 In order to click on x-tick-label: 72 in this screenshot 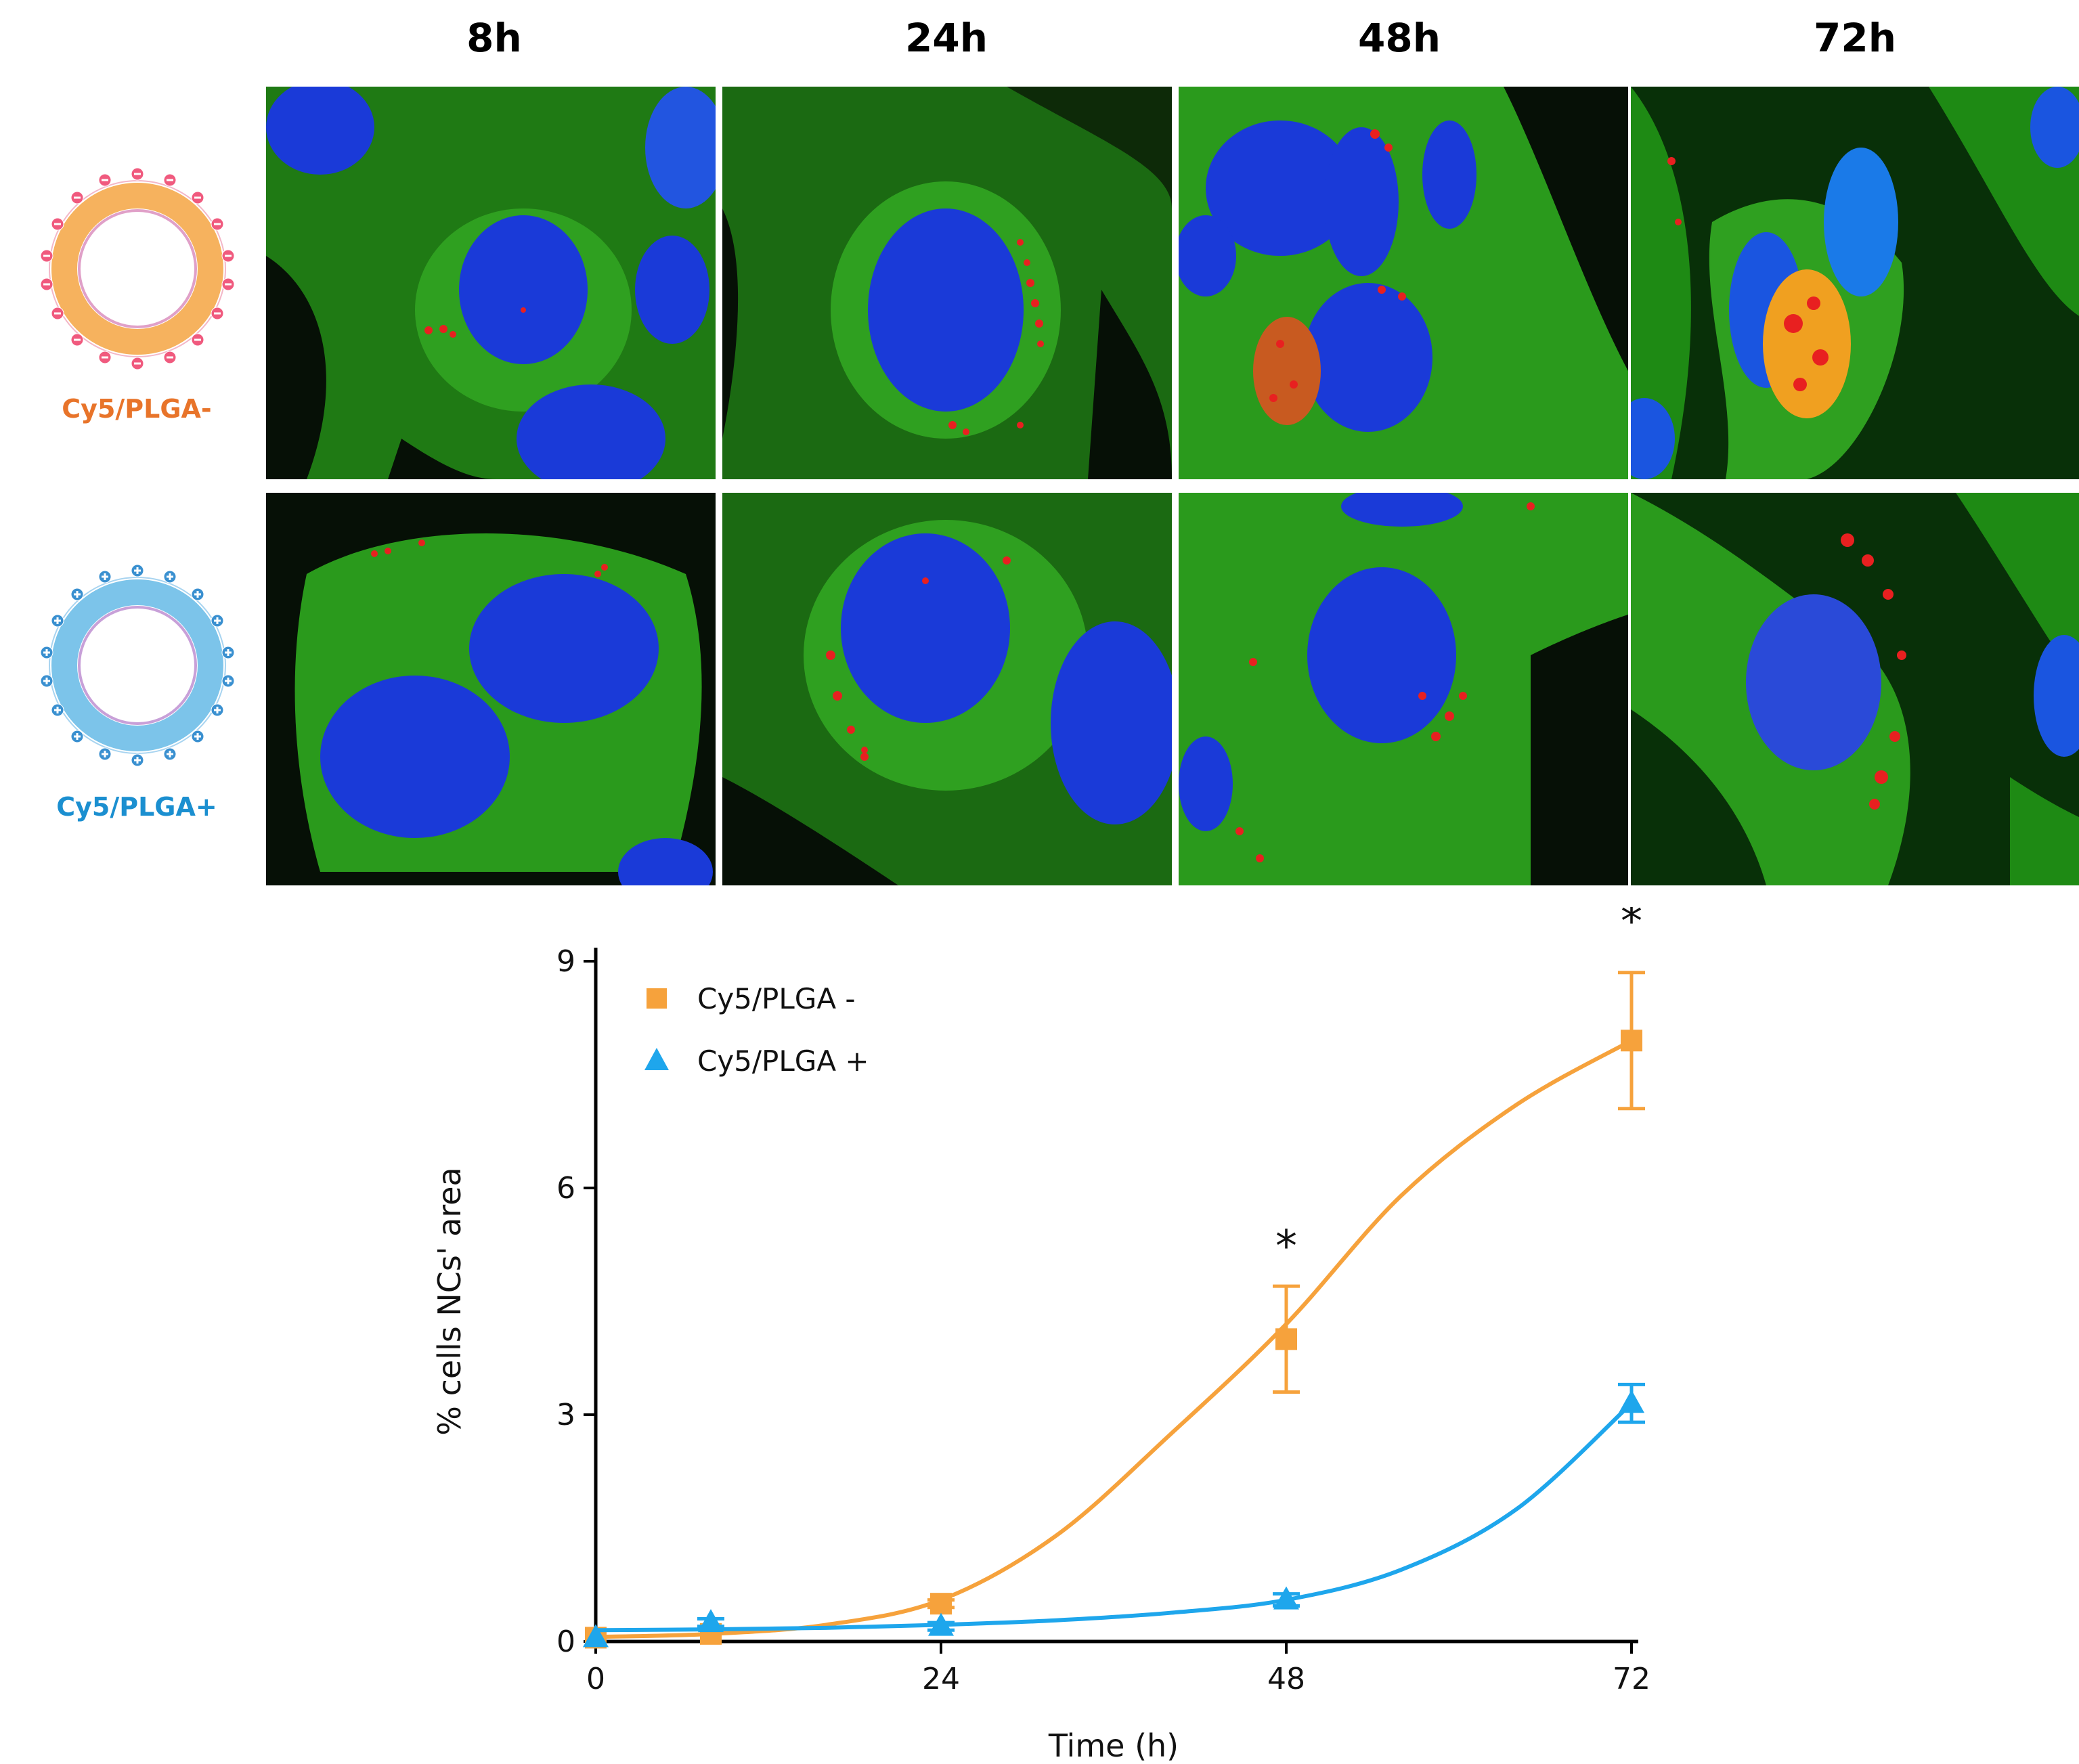, I will do `click(1631, 1679)`.